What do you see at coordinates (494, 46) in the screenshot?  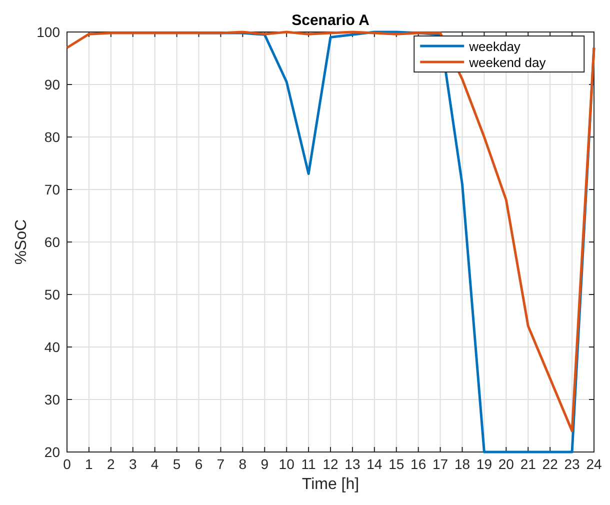 I see `legend-label: weekday` at bounding box center [494, 46].